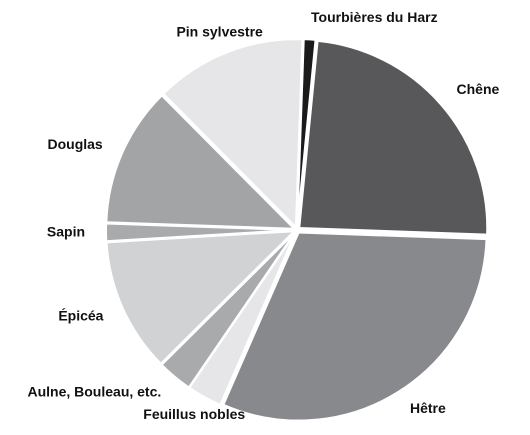 The height and width of the screenshot is (435, 530). What do you see at coordinates (478, 89) in the screenshot?
I see `slice-label: Chêne` at bounding box center [478, 89].